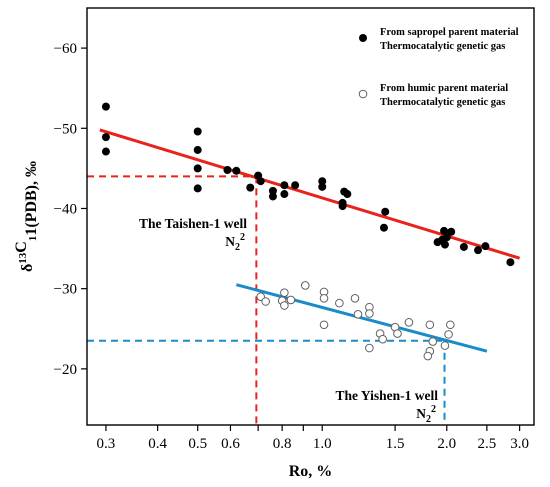 This screenshot has width=550, height=487. Describe the element at coordinates (235, 242) in the screenshot. I see `annotation-taishen-formula: N22` at that location.